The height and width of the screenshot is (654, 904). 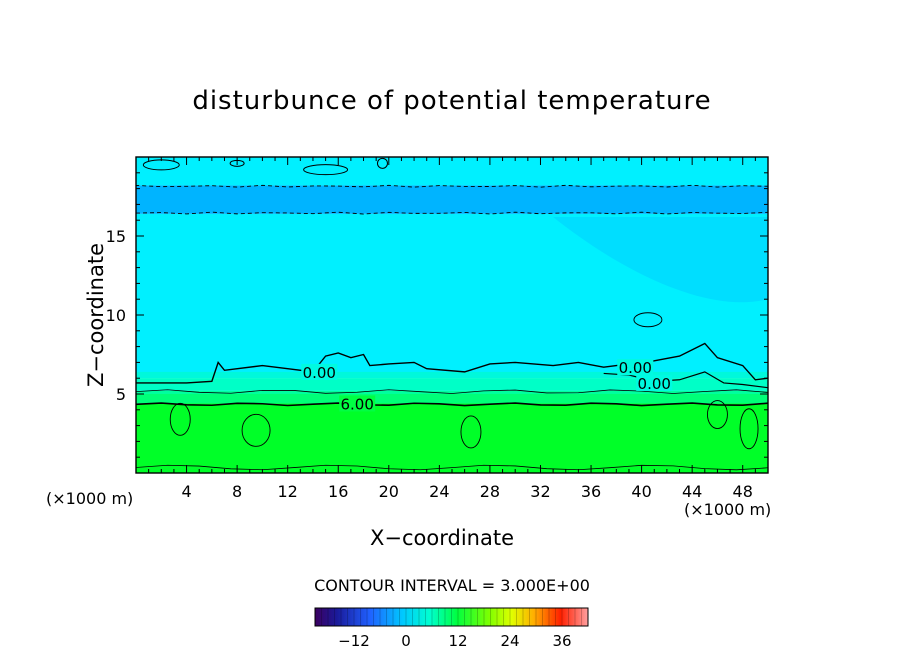 What do you see at coordinates (540, 491) in the screenshot?
I see `x-tick-label: 32` at bounding box center [540, 491].